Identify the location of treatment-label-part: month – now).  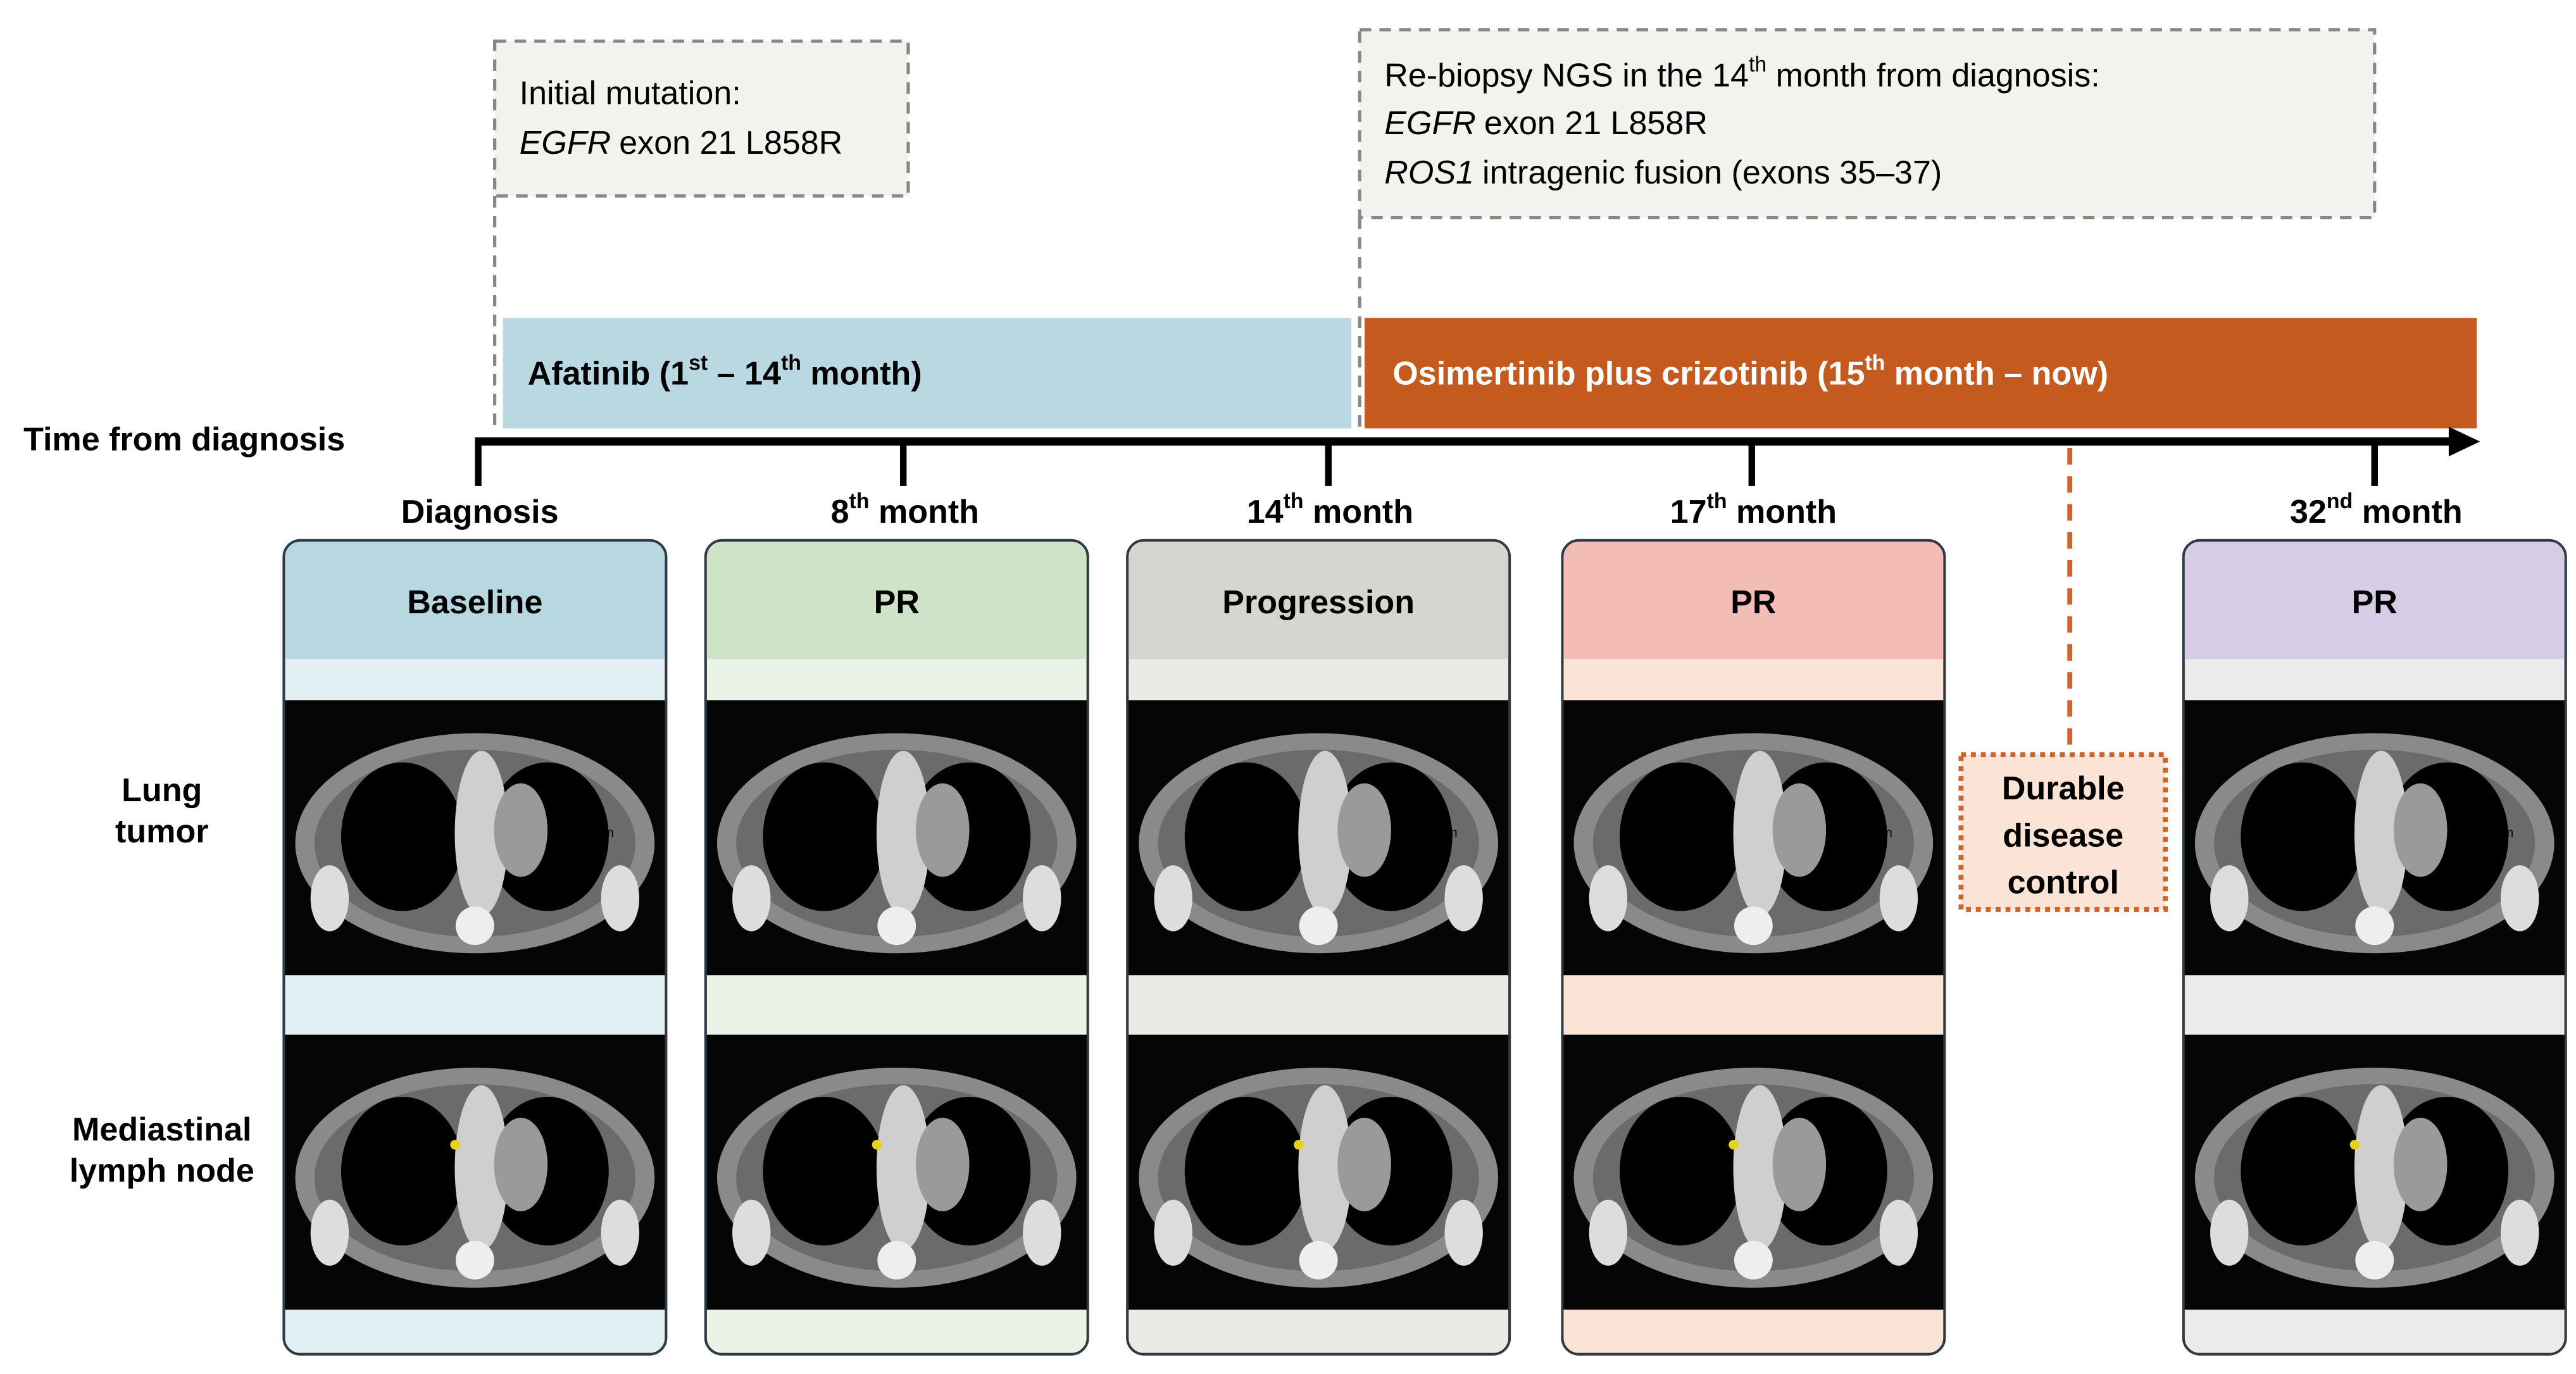
(1997, 373).